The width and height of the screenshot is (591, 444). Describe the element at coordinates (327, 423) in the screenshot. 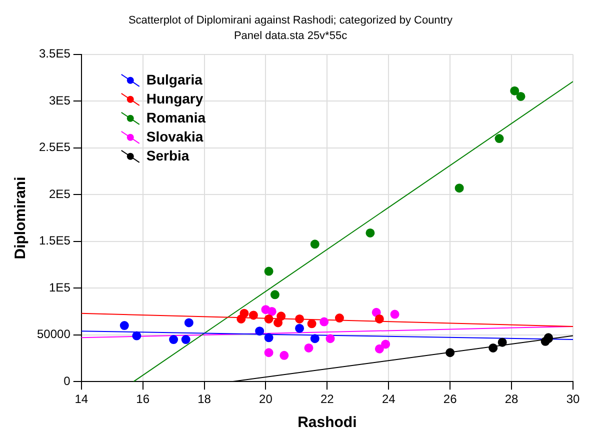

I see `x-axis-title: Rashodi` at that location.